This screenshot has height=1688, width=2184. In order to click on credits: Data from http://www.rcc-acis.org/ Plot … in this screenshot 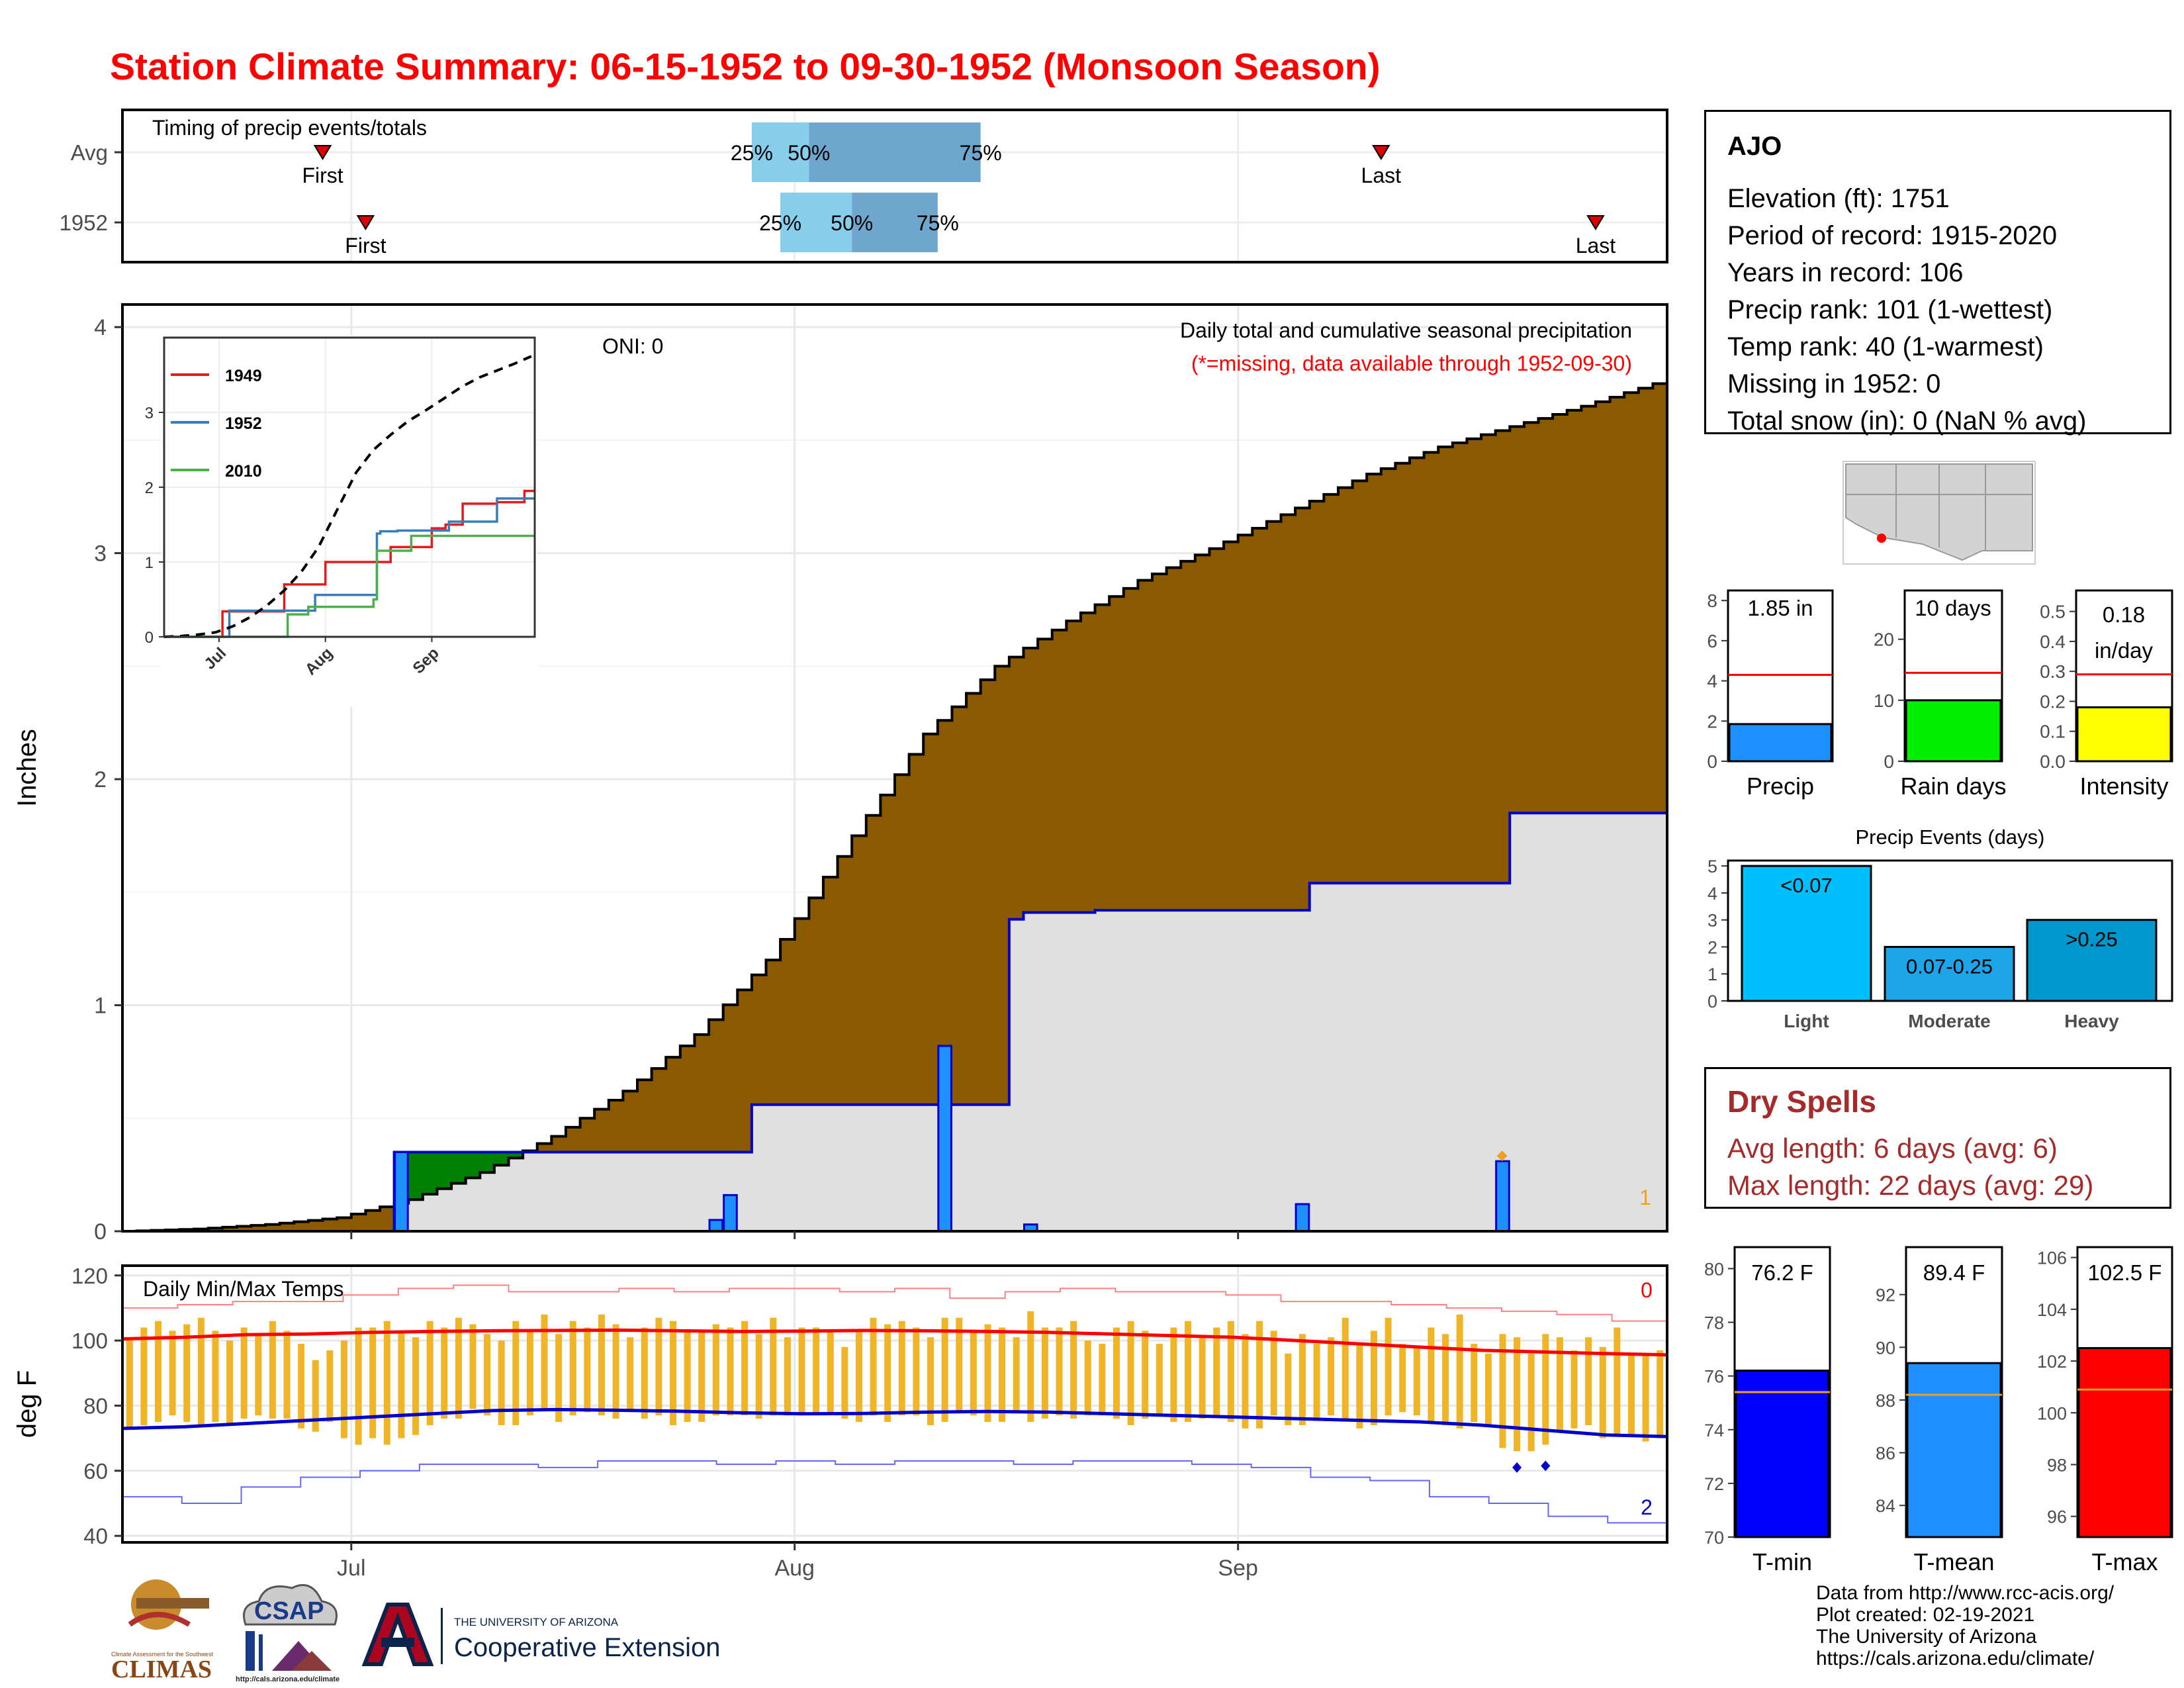, I will do `click(1965, 1625)`.